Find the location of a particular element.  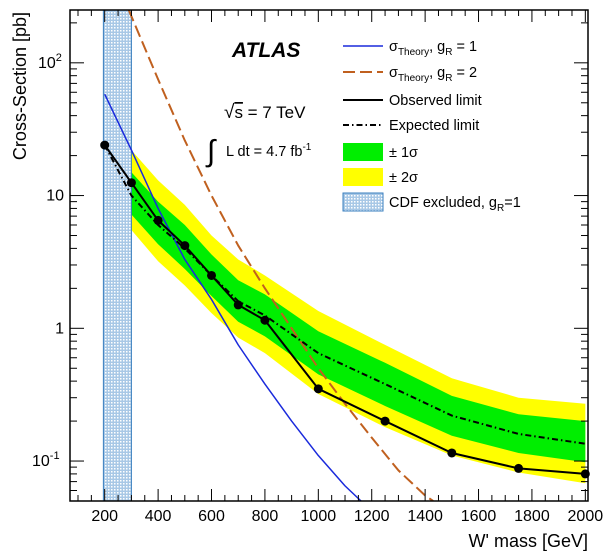

energy-annotation: √s = 7 TeV is located at coordinates (265, 112).